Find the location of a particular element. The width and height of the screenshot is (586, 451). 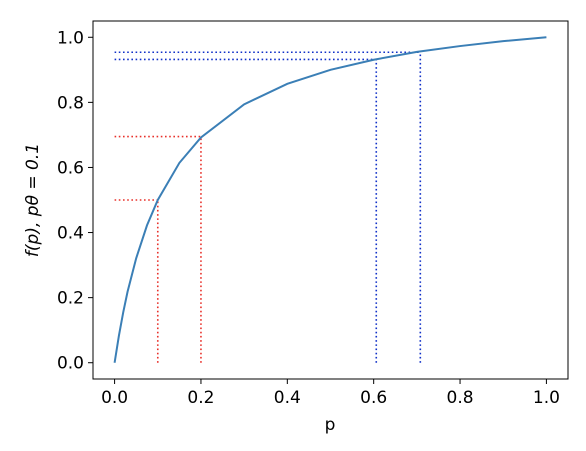

y-tick-label: 0.8 is located at coordinates (70, 103).